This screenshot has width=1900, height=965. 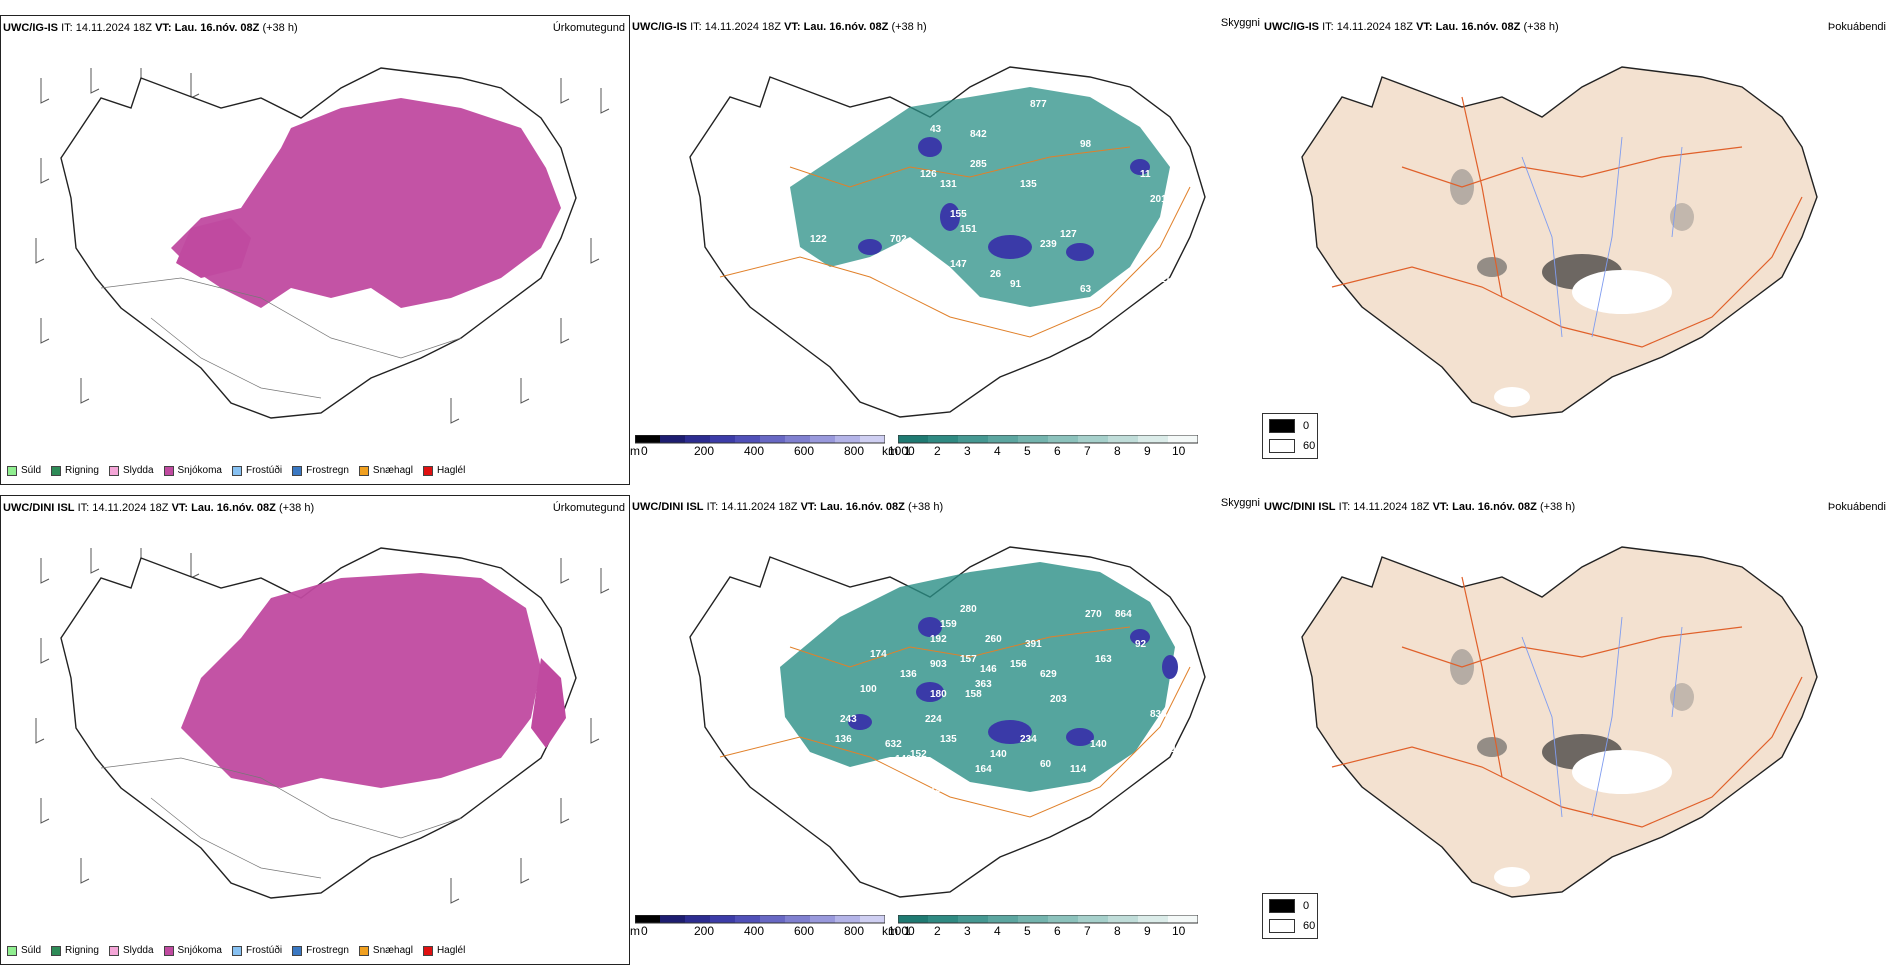 I want to click on tick-label: 4, so click(x=997, y=451).